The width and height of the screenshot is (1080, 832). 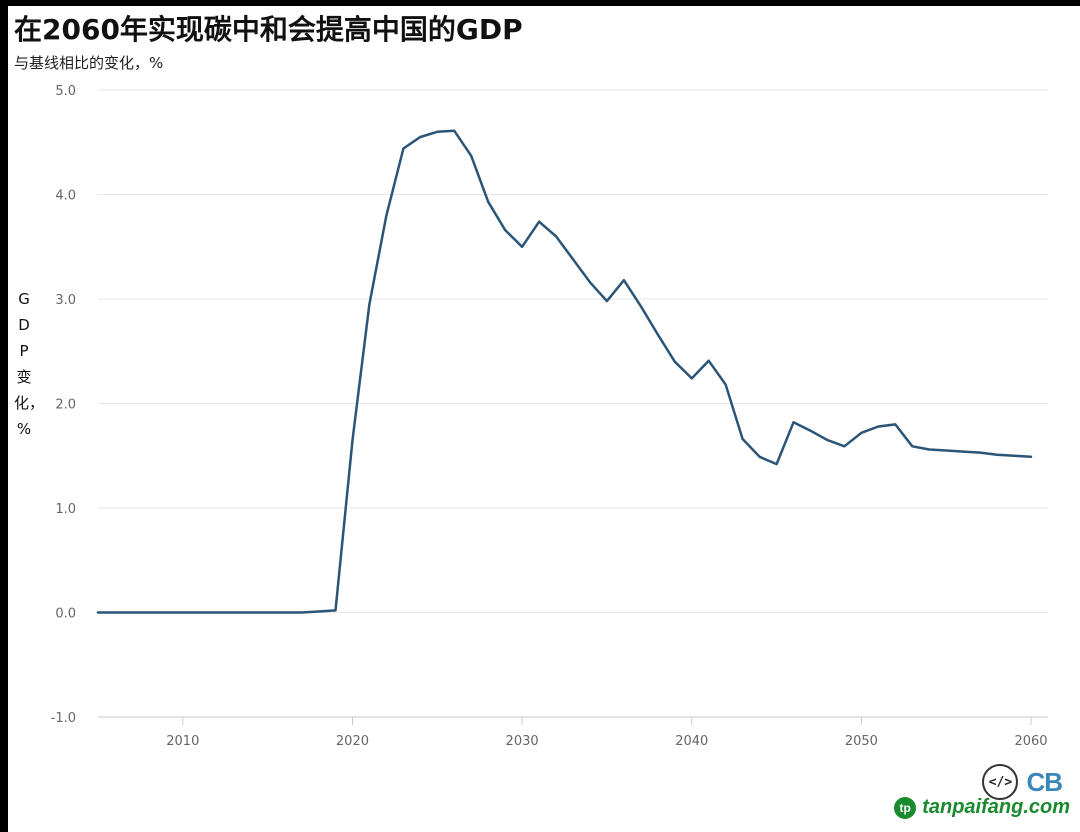 What do you see at coordinates (352, 741) in the screenshot?
I see `x-tick-label: 2020` at bounding box center [352, 741].